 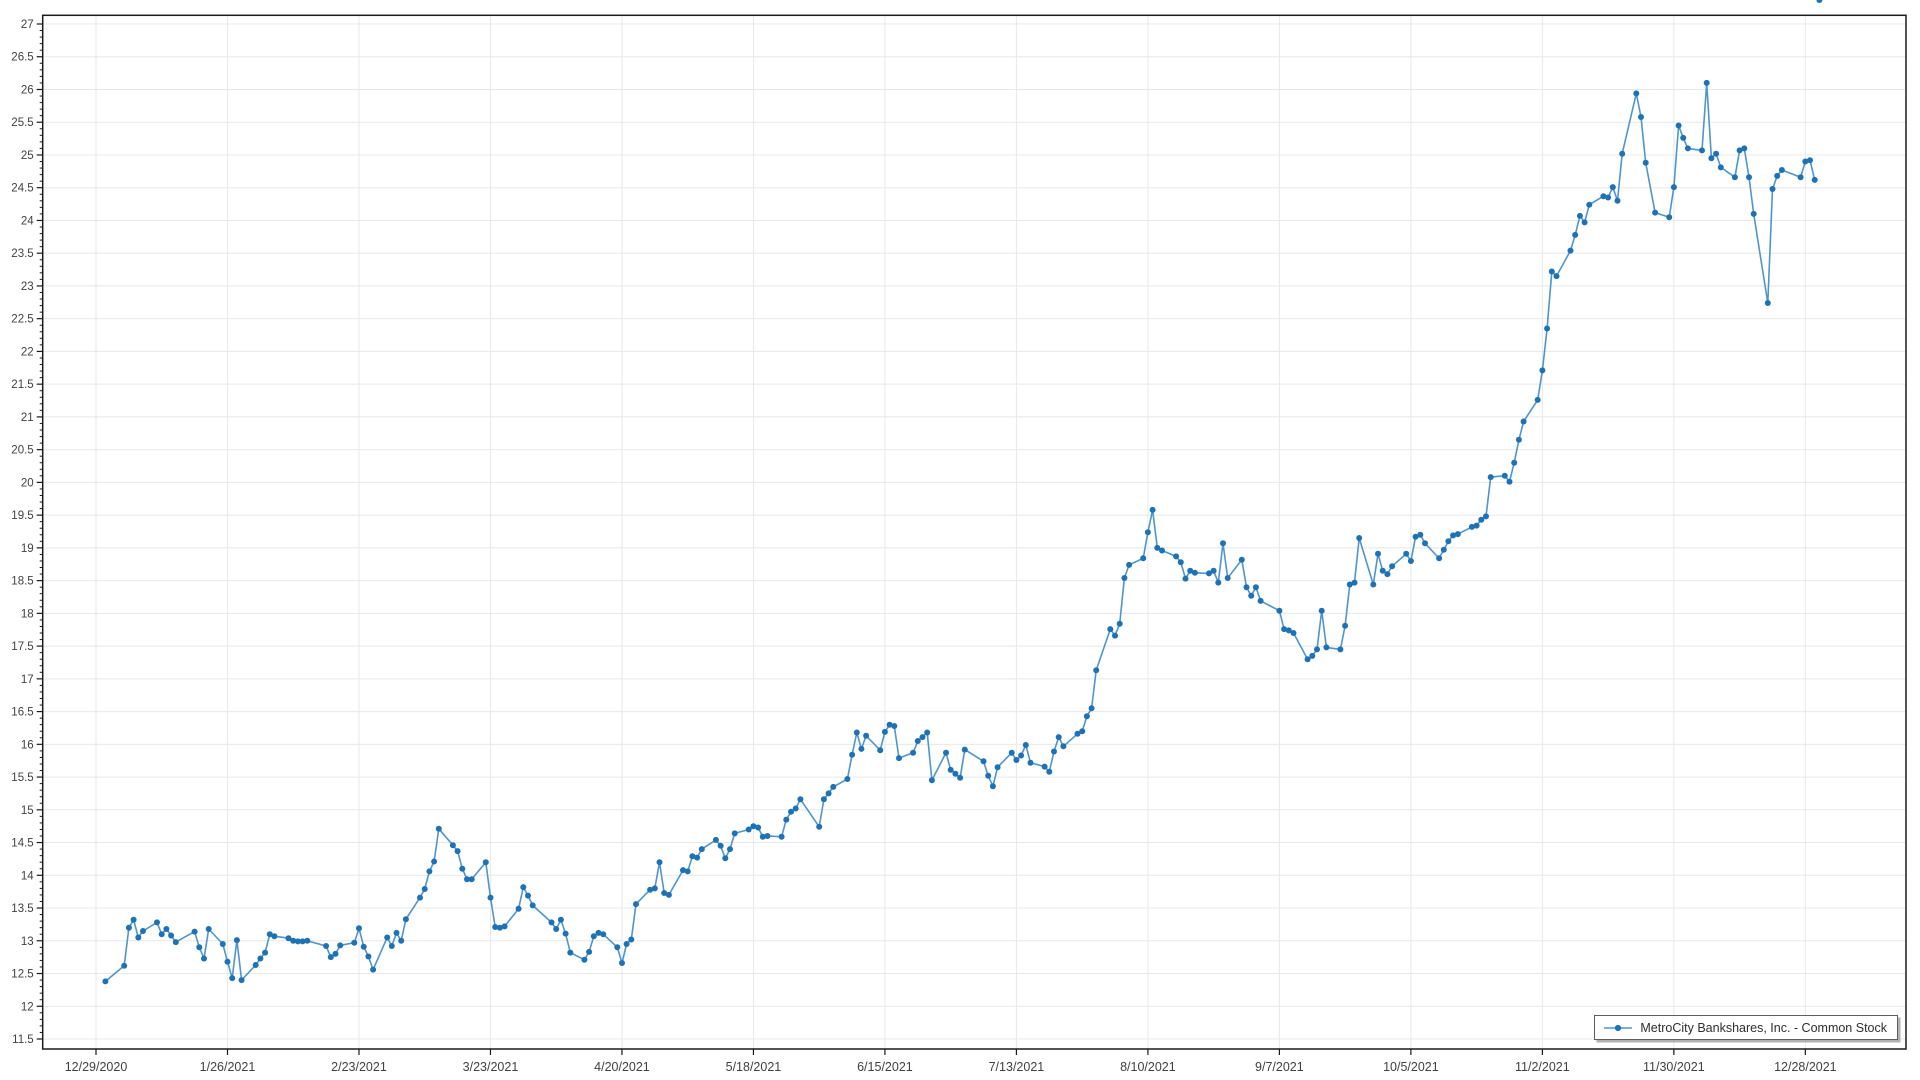 What do you see at coordinates (22, 582) in the screenshot?
I see `y-tick-label: 18.5` at bounding box center [22, 582].